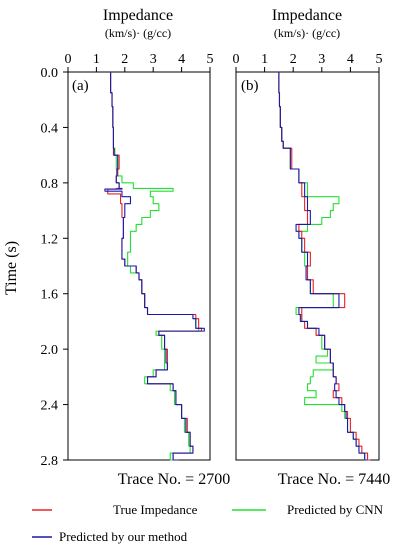 This screenshot has width=404, height=555. What do you see at coordinates (264, 59) in the screenshot?
I see `x-tick-label-b: 1` at bounding box center [264, 59].